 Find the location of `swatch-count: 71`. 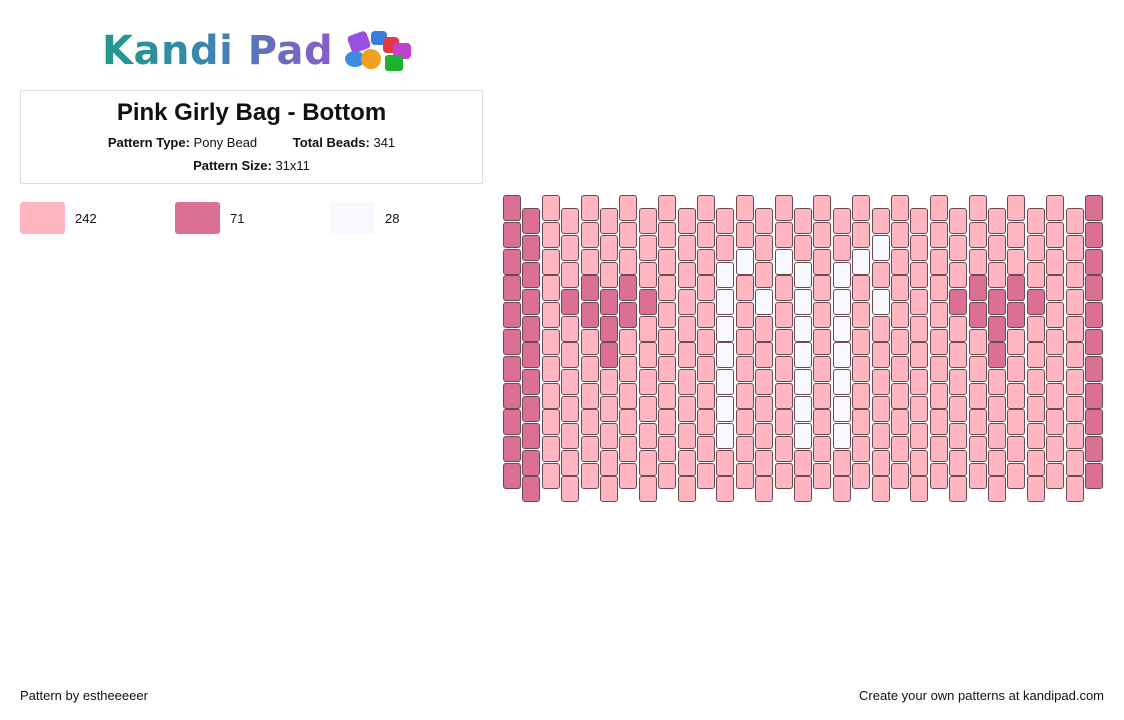

swatch-count: 71 is located at coordinates (237, 218).